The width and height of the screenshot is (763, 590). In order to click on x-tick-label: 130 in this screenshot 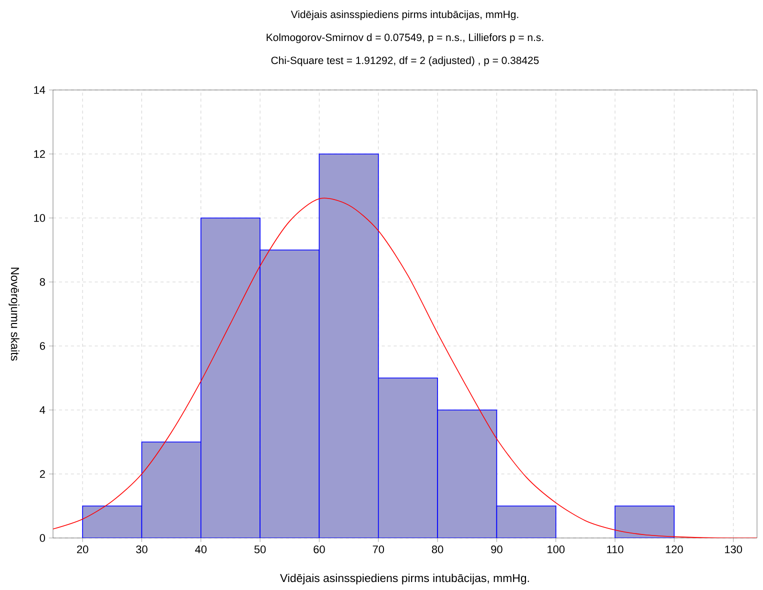, I will do `click(733, 550)`.